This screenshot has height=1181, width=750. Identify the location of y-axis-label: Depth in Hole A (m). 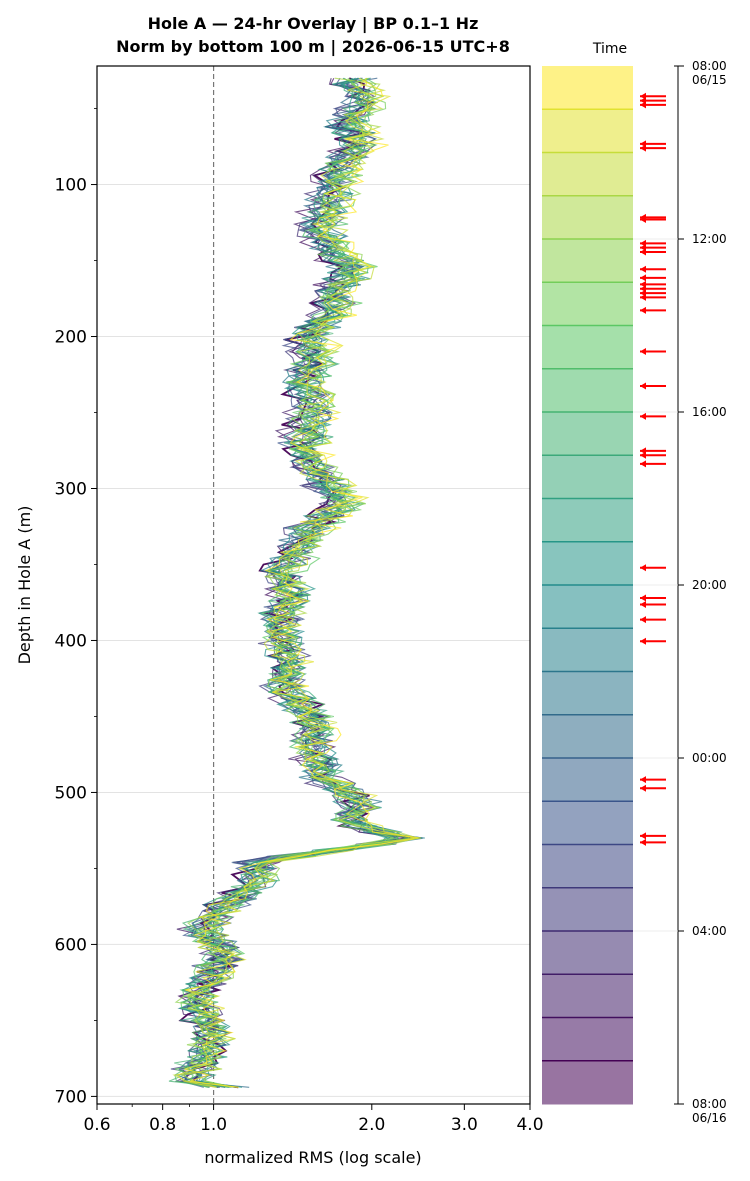
(24, 585).